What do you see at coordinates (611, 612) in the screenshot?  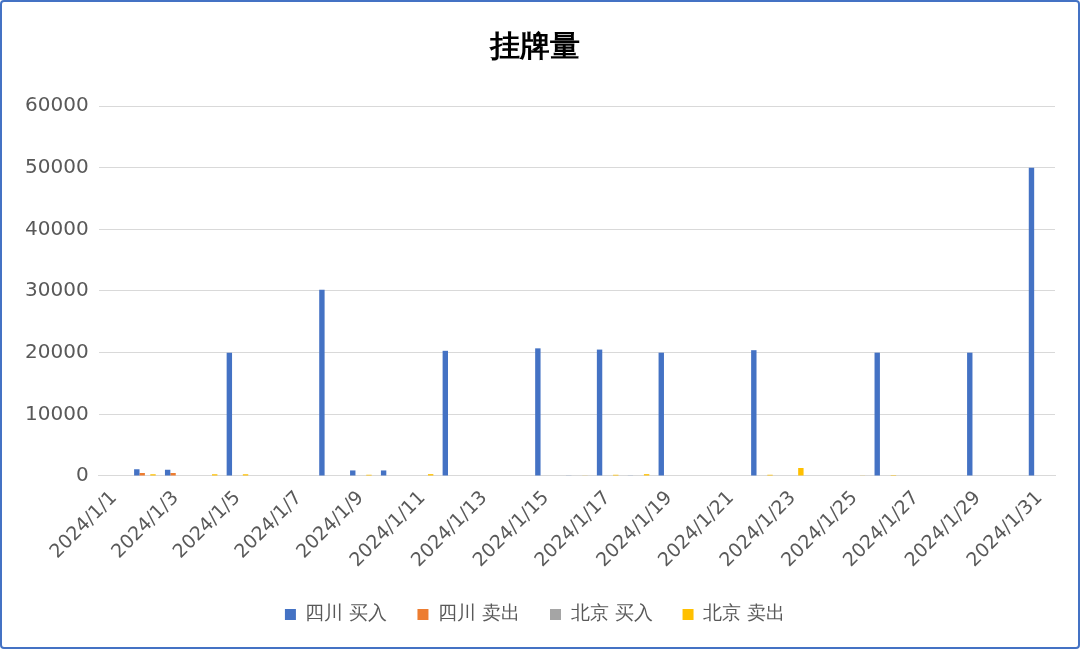 I see `legend-label: 北京 买入` at bounding box center [611, 612].